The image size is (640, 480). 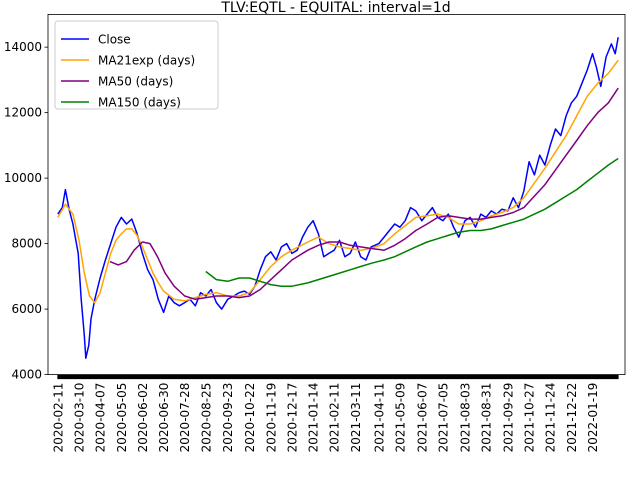 I want to click on y-tick-label: 14000, so click(x=23, y=47).